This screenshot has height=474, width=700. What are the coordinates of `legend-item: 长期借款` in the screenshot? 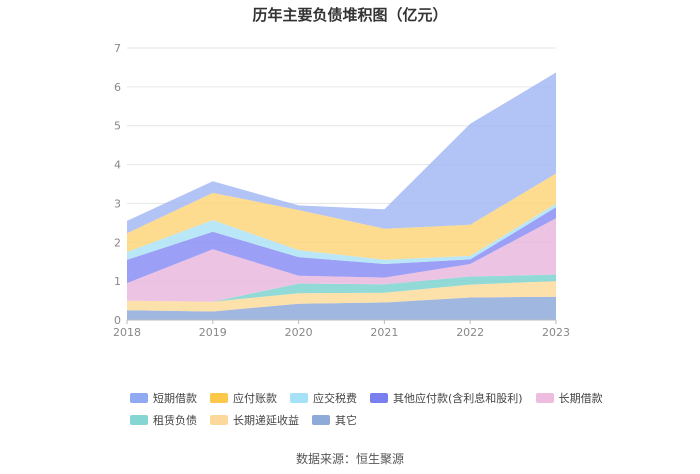 It's located at (569, 398).